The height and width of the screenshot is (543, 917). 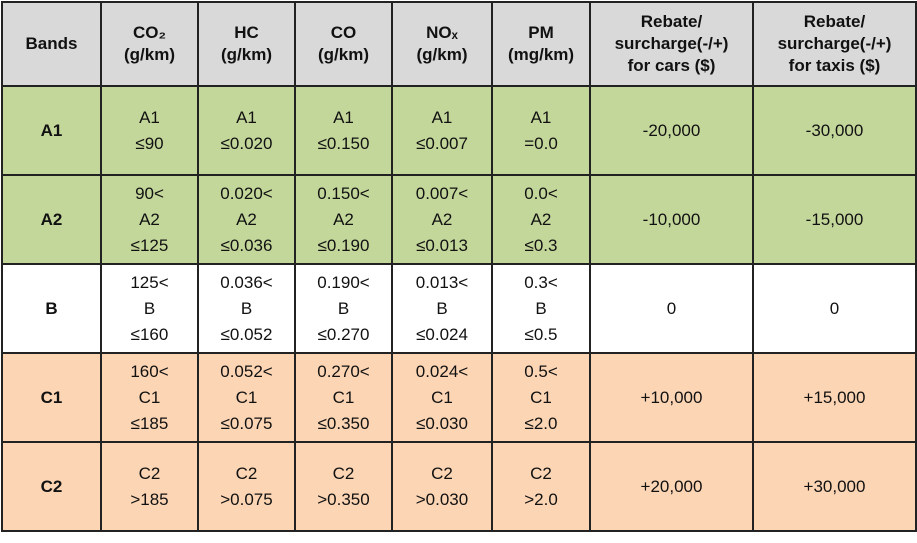 I want to click on cell-line: 90<, so click(x=149, y=193).